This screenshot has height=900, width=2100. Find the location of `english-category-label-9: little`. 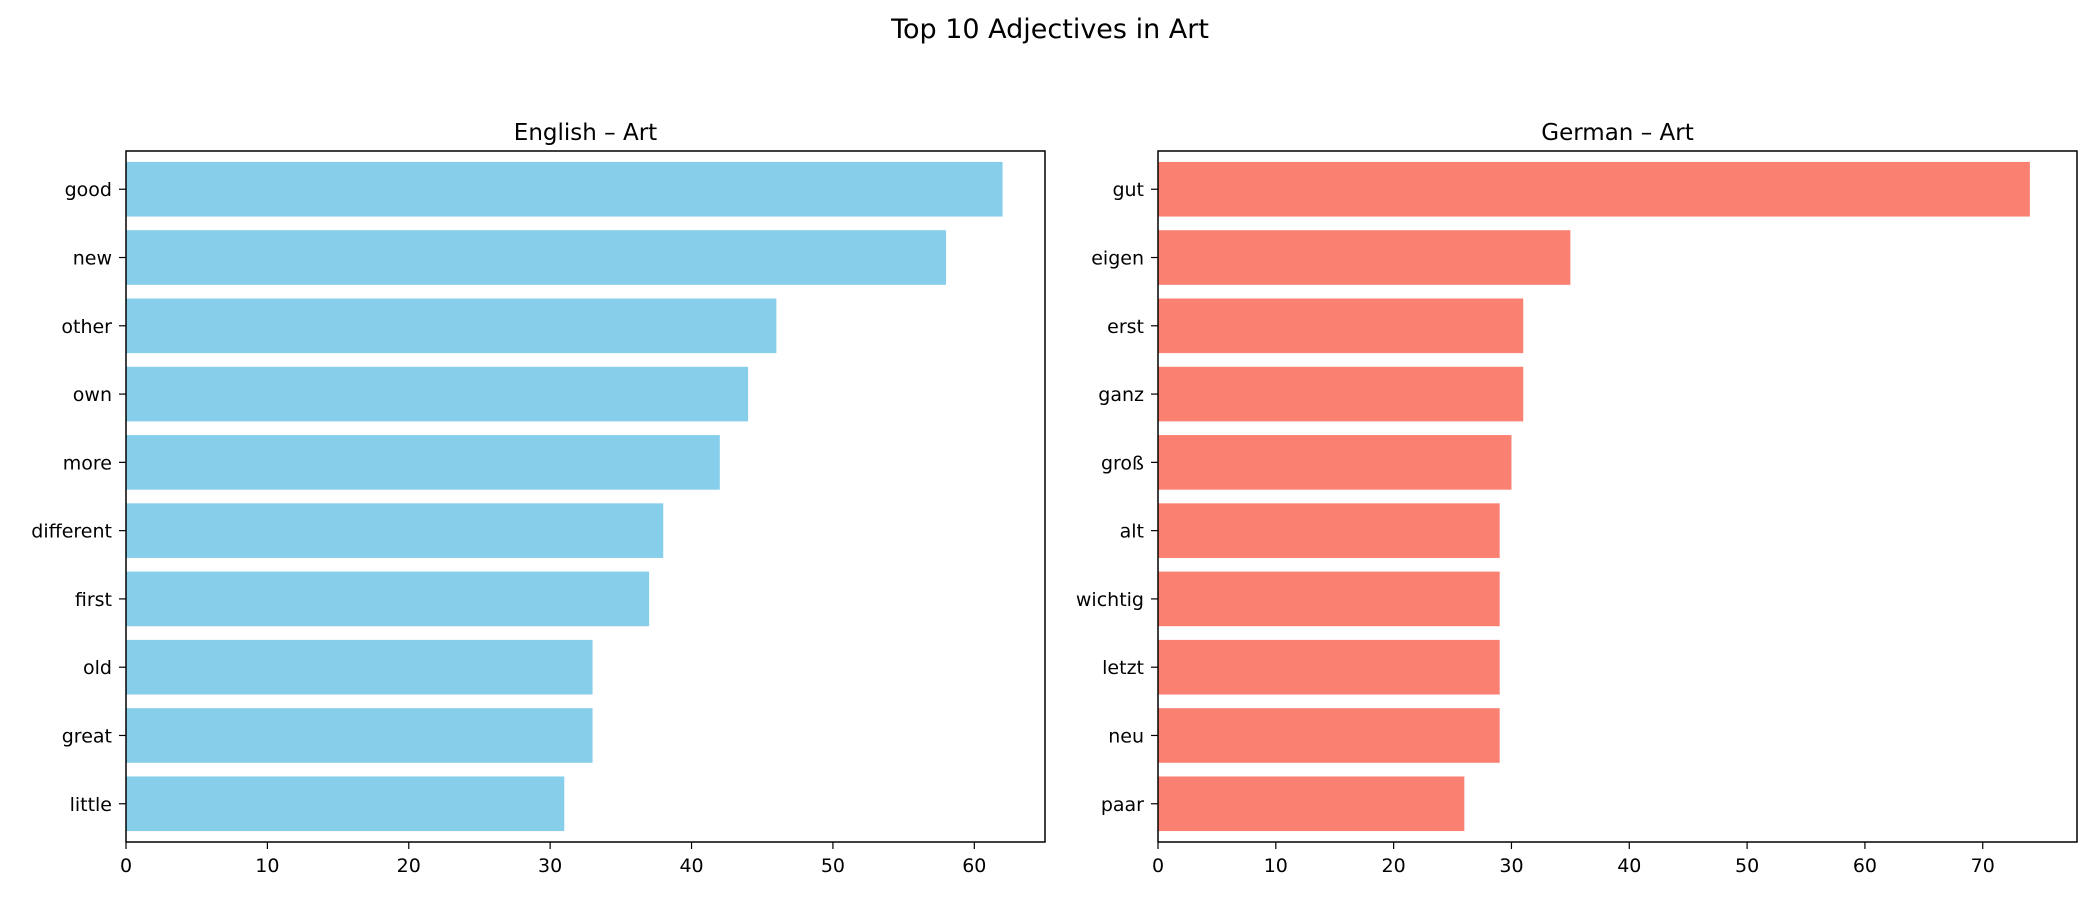

english-category-label-9: little is located at coordinates (91, 805).